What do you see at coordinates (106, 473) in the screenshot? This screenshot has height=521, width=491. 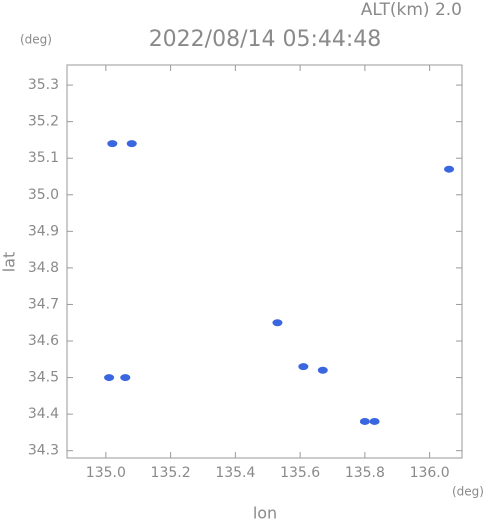 I see `x-tick-label: 135.0` at bounding box center [106, 473].